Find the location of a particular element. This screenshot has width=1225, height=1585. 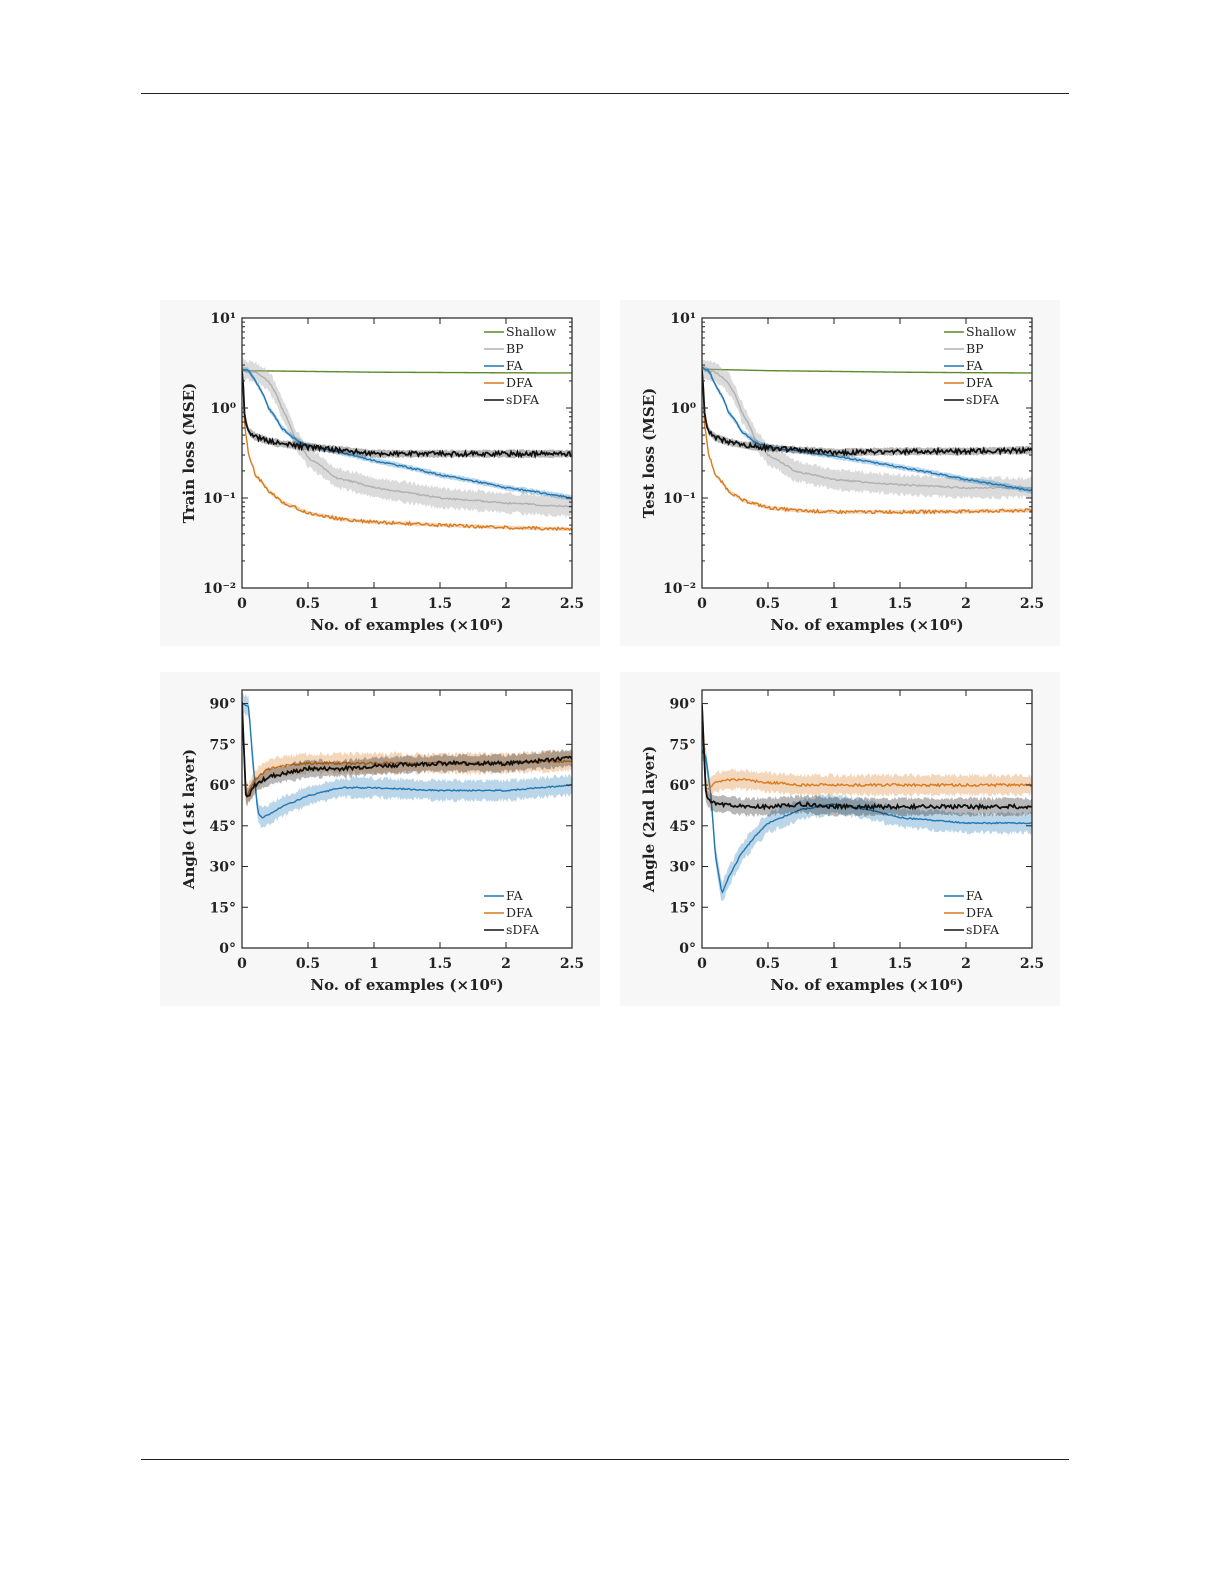

series-band-sdfa is located at coordinates (867, 411).